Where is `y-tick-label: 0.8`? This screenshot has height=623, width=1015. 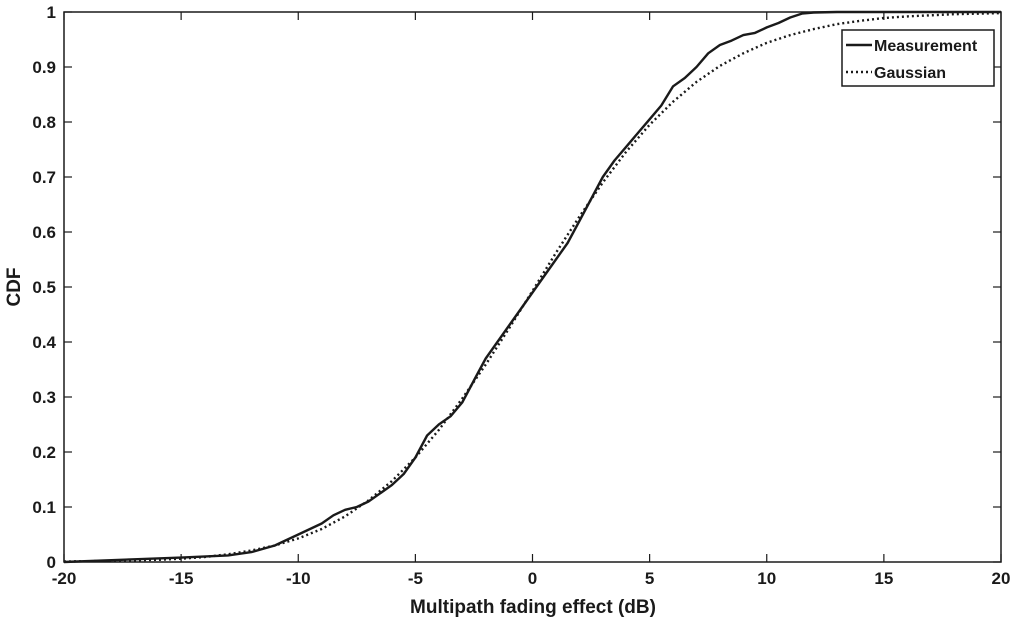
y-tick-label: 0.8 is located at coordinates (44, 122).